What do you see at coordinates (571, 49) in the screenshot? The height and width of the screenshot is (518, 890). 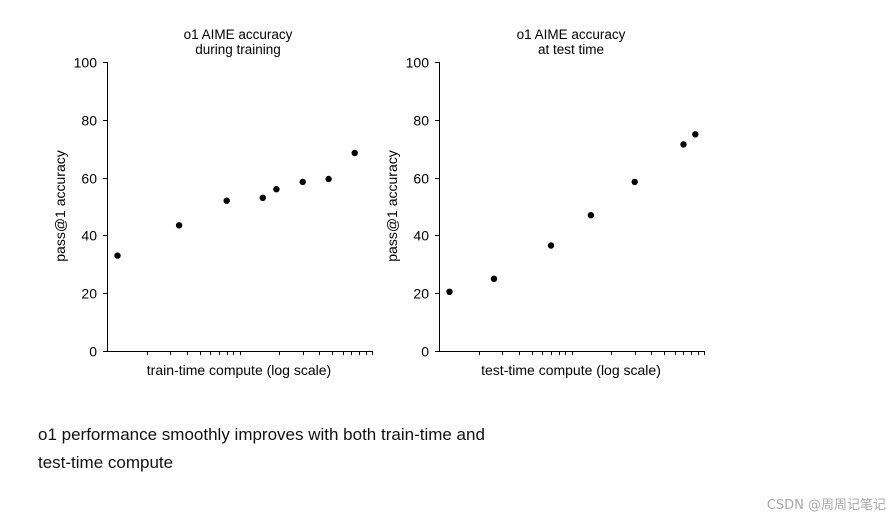 I see `chart-title-line: at test time` at bounding box center [571, 49].